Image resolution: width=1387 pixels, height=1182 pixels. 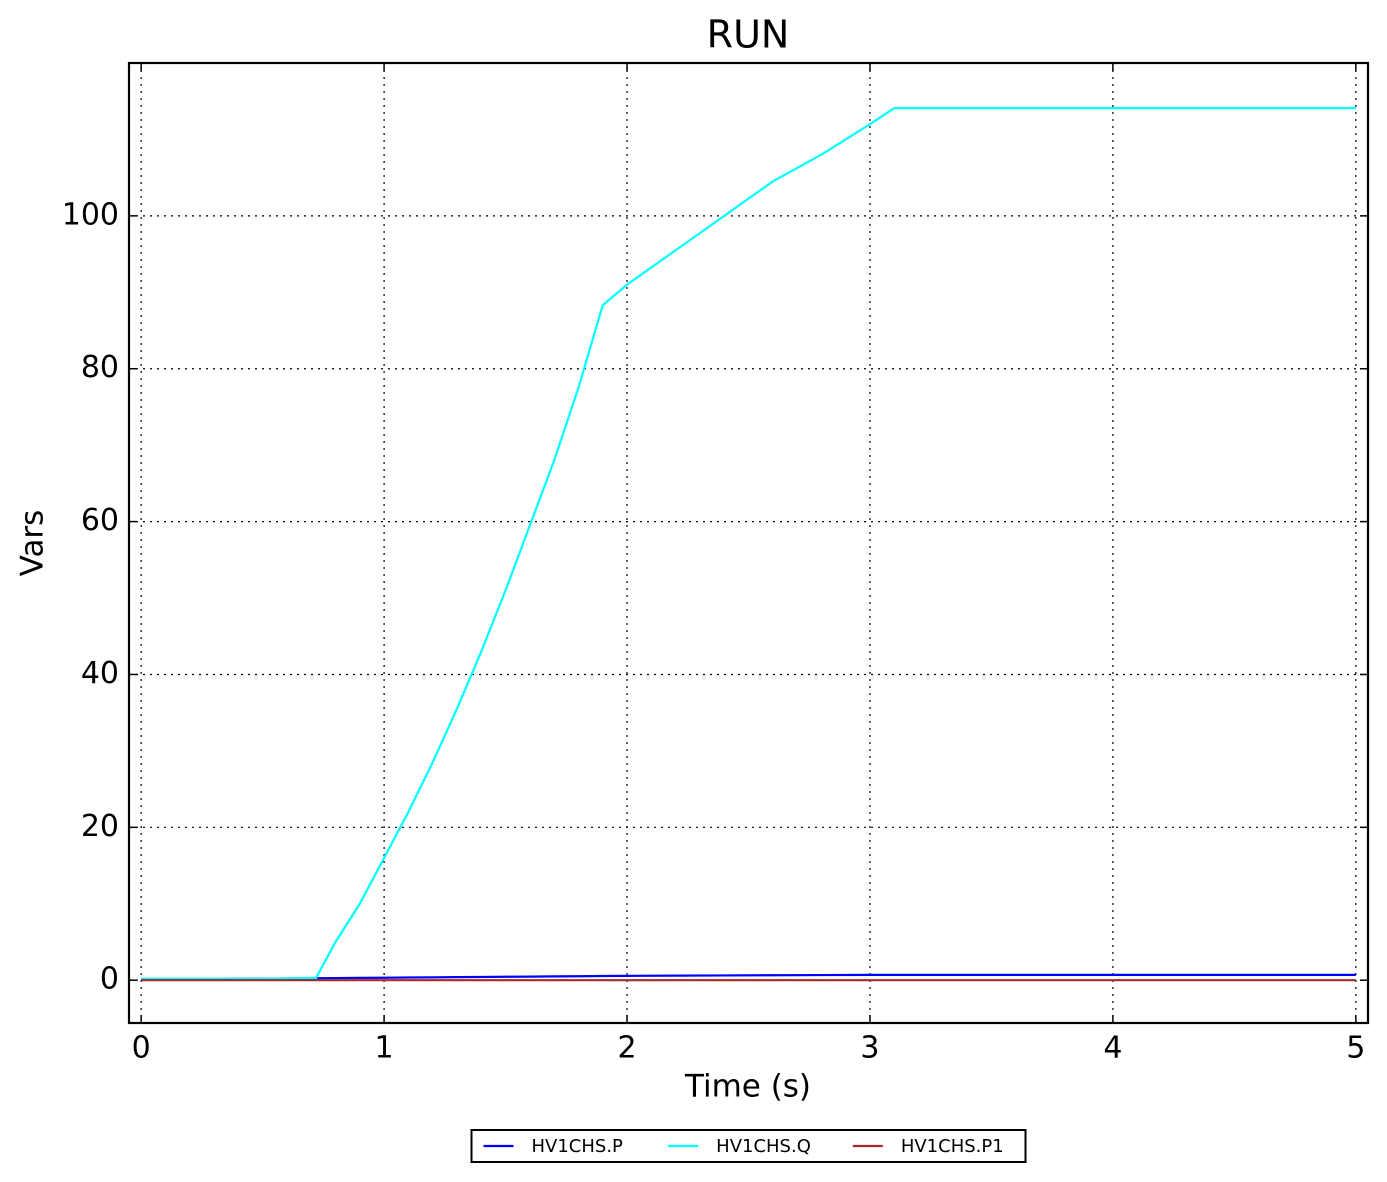 I want to click on x-tick-label: 0, so click(x=141, y=1048).